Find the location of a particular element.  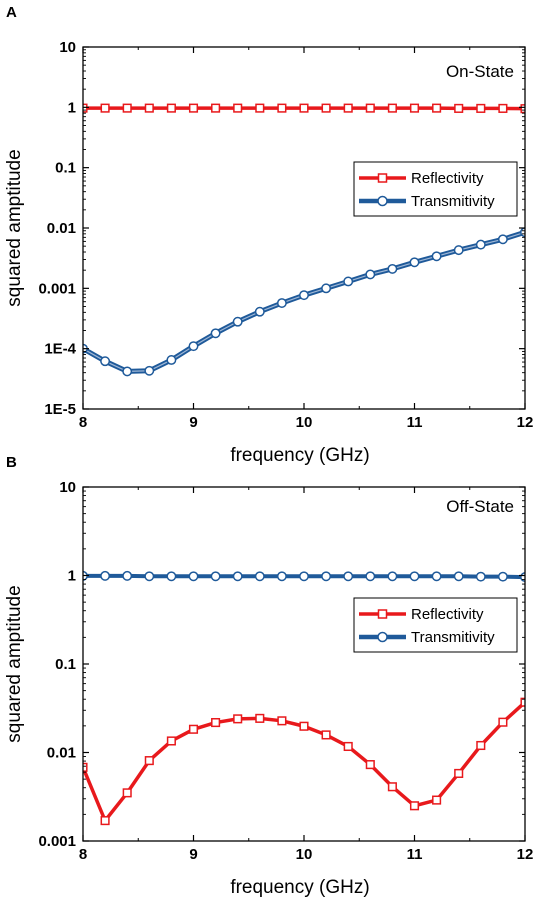

state-annotation: On-State is located at coordinates (480, 71).